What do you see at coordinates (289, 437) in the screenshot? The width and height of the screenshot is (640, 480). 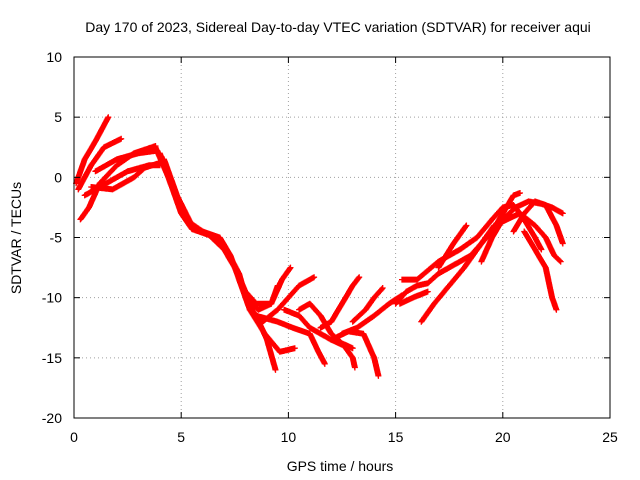 I see `x-tick-label: 10` at bounding box center [289, 437].